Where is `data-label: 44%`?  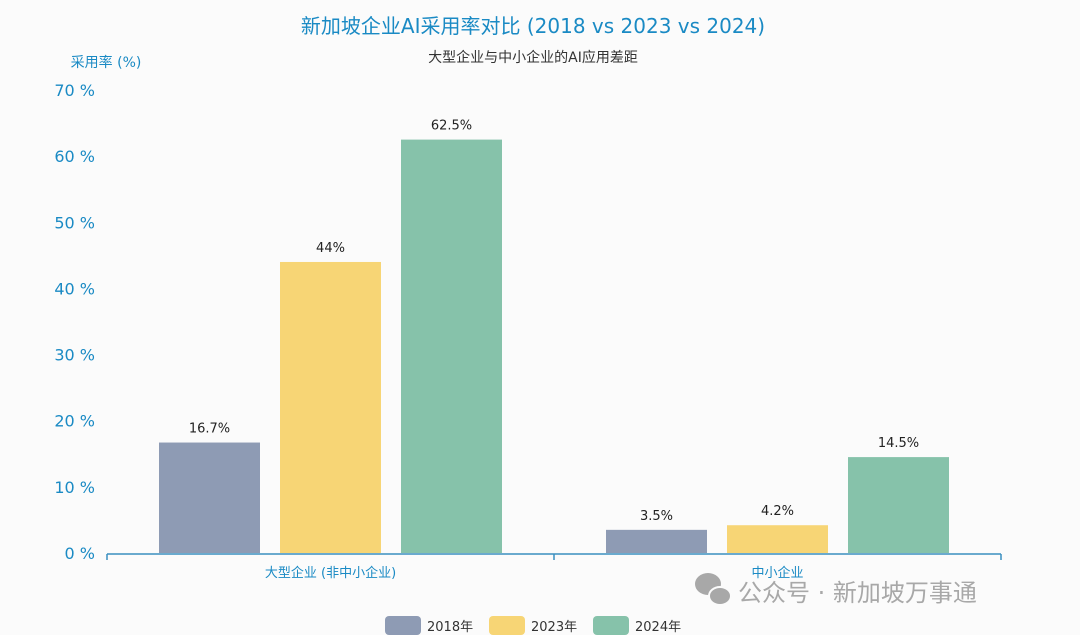
data-label: 44% is located at coordinates (330, 248).